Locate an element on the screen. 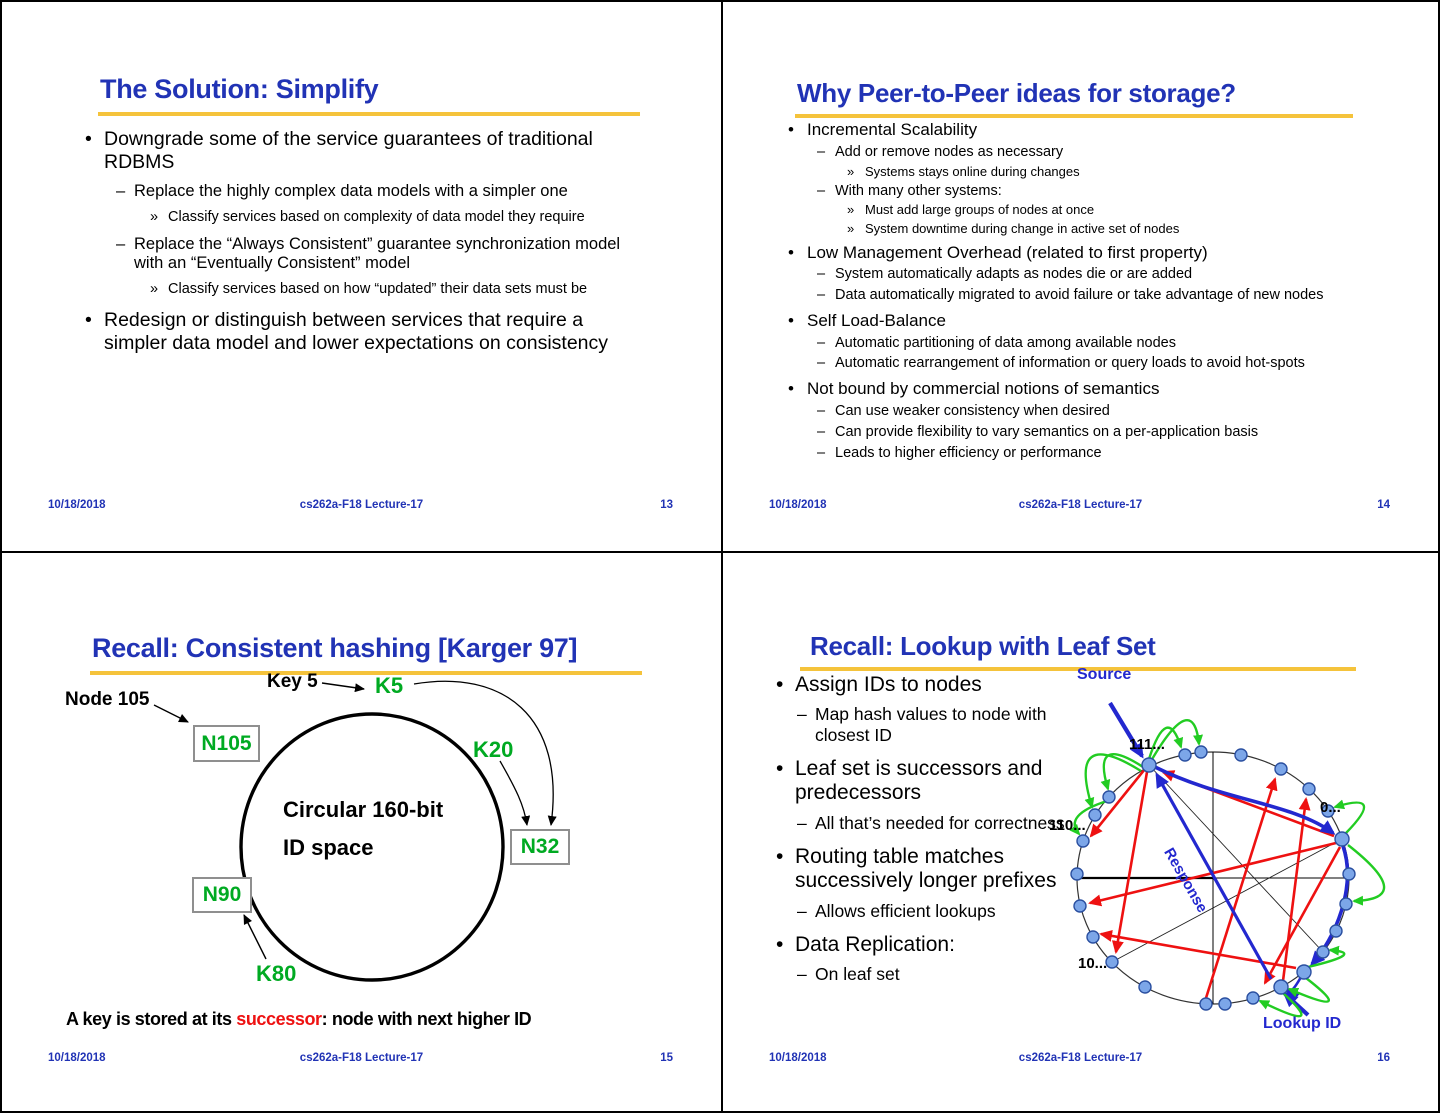  id-ring is located at coordinates (1213, 878).